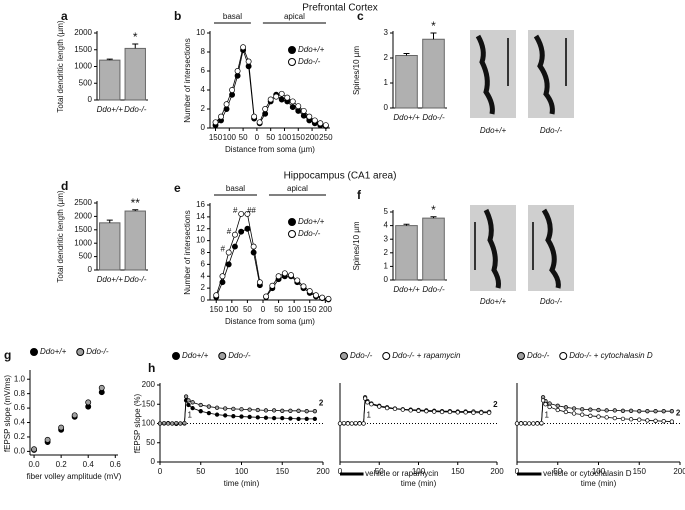 This screenshot has width=685, height=510. What do you see at coordinates (611, 355) in the screenshot?
I see `legend-label: Ddo-/- + cytochalasin D` at bounding box center [611, 355].